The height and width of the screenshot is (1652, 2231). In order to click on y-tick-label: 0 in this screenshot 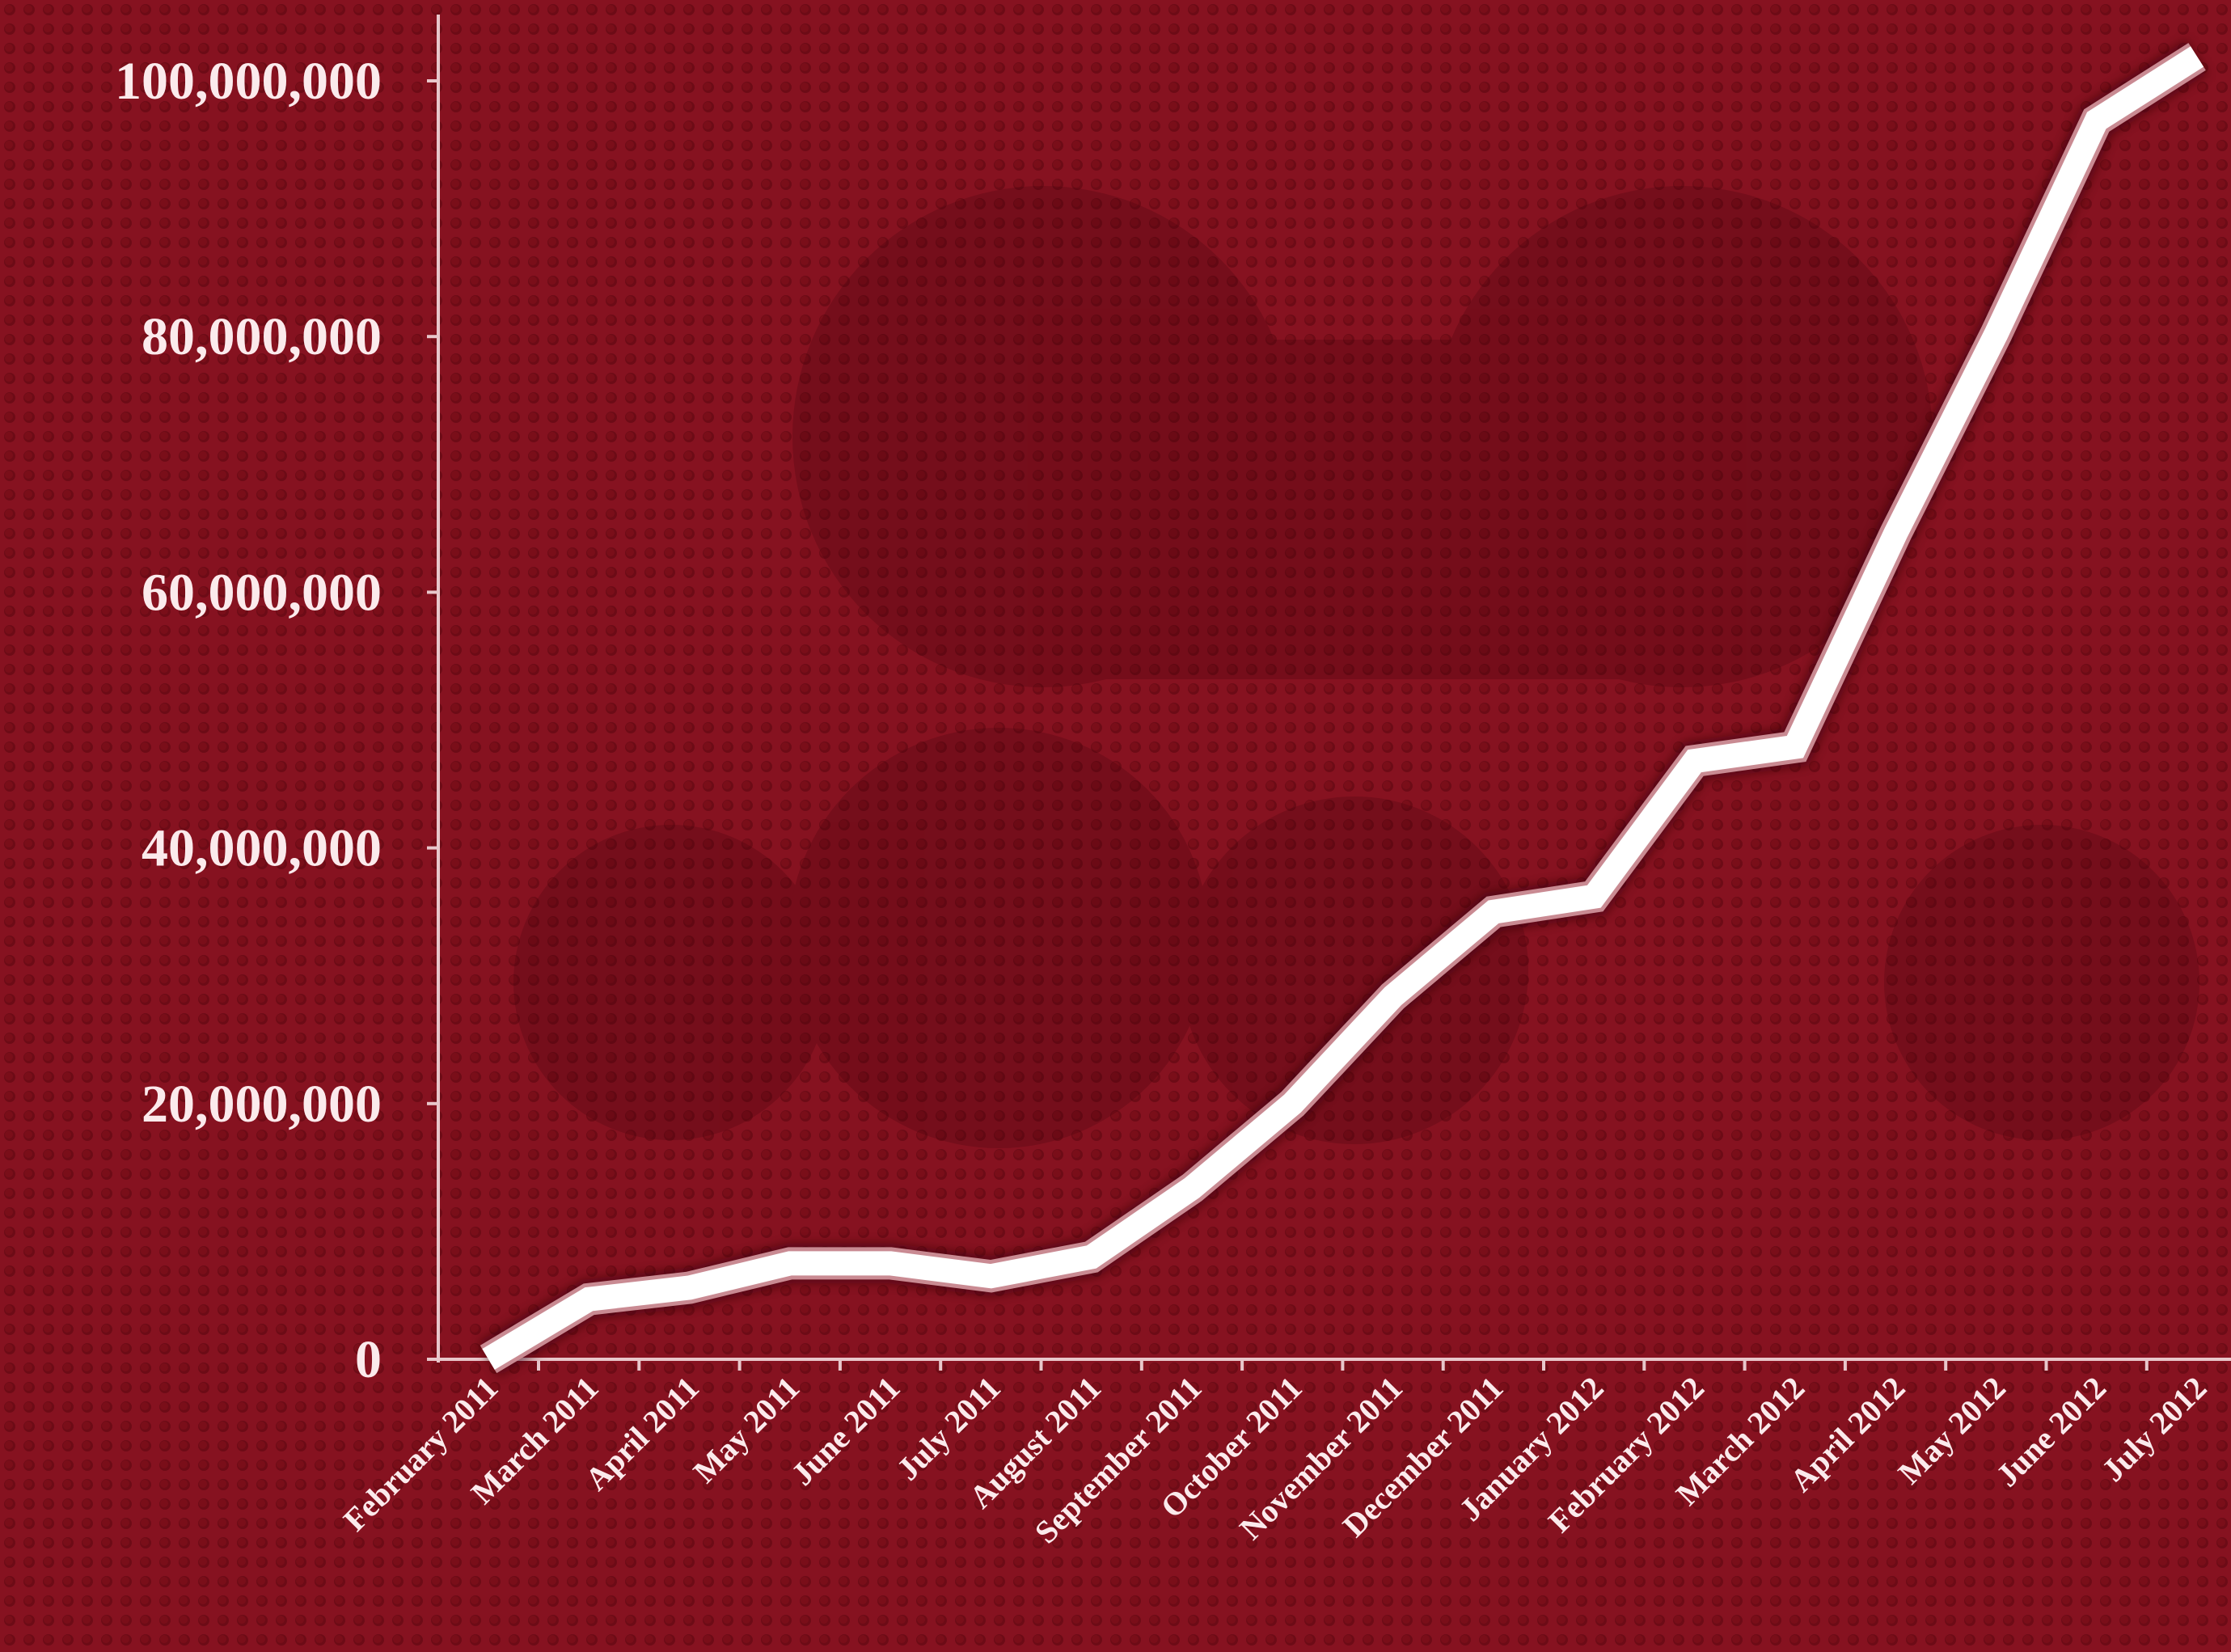, I will do `click(368, 1359)`.